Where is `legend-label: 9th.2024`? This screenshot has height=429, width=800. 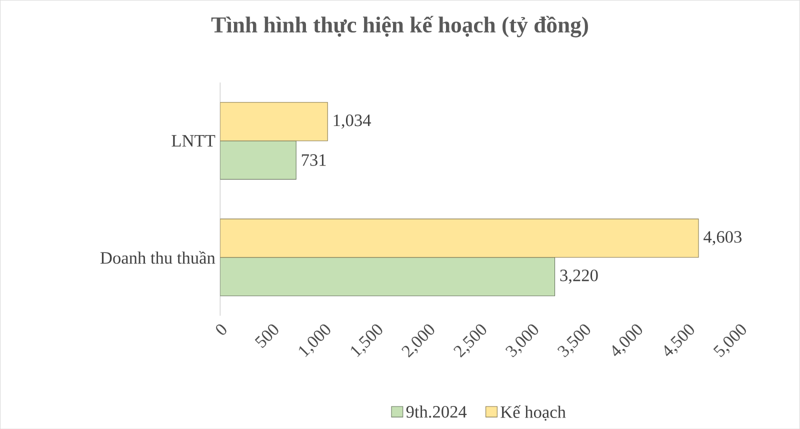 legend-label: 9th.2024 is located at coordinates (436, 411).